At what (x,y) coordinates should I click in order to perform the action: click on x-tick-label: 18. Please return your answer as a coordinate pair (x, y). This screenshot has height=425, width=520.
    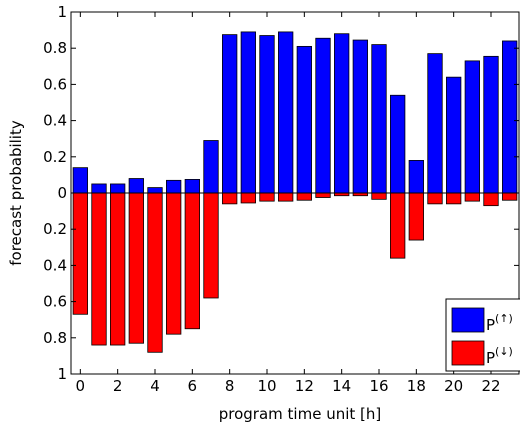
    Looking at the image, I should click on (416, 386).